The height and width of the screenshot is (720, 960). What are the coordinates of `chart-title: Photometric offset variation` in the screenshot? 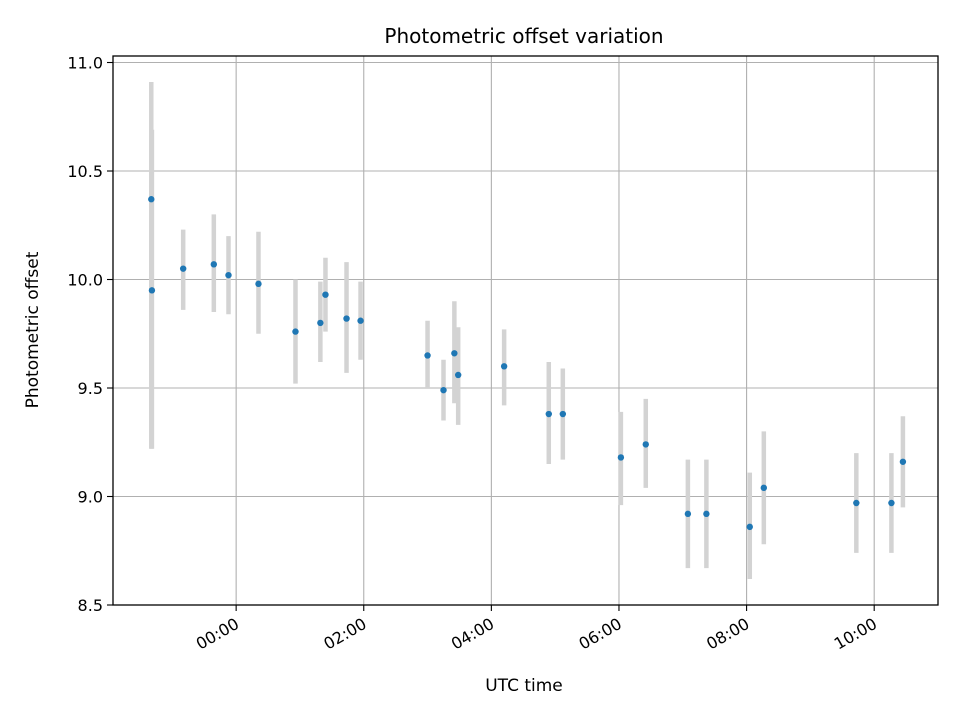 It's located at (523, 36).